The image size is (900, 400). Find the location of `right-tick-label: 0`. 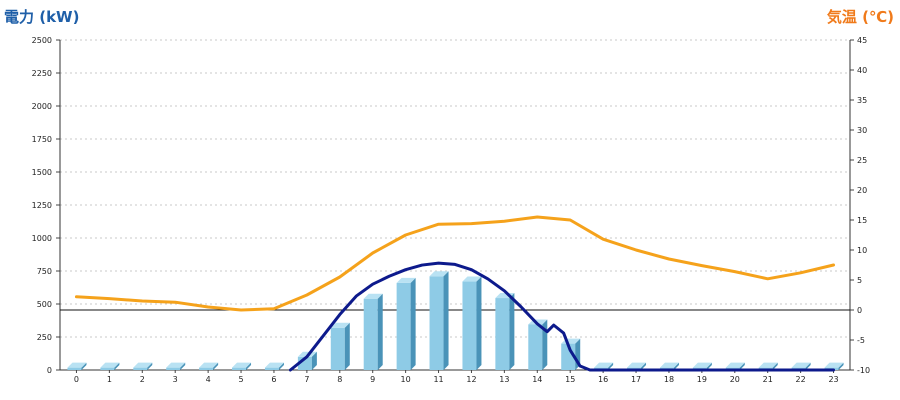

right-tick-label: 0 is located at coordinates (859, 310).